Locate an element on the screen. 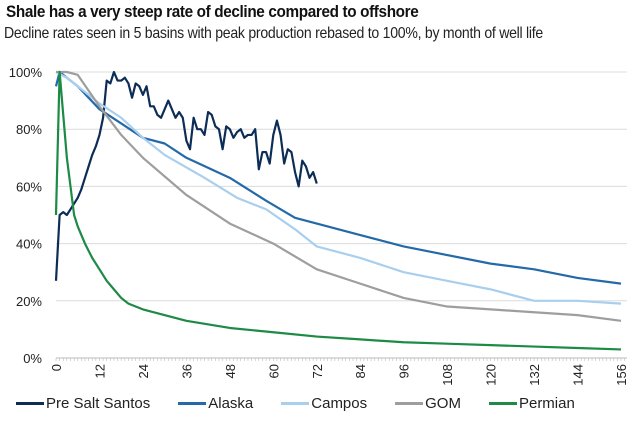 This screenshot has height=421, width=640. legend-label: Permian is located at coordinates (546, 403).